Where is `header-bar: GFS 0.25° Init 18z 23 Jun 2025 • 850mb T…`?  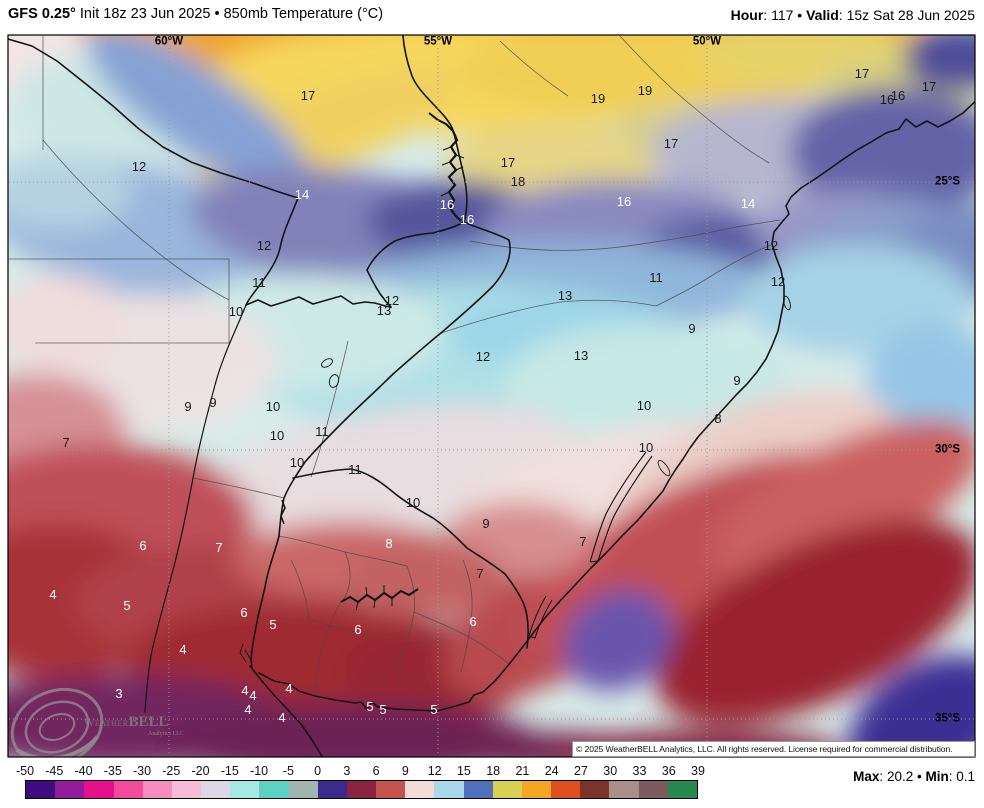 header-bar: GFS 0.25° Init 18z 23 Jun 2025 • 850mb T… is located at coordinates (492, 17).